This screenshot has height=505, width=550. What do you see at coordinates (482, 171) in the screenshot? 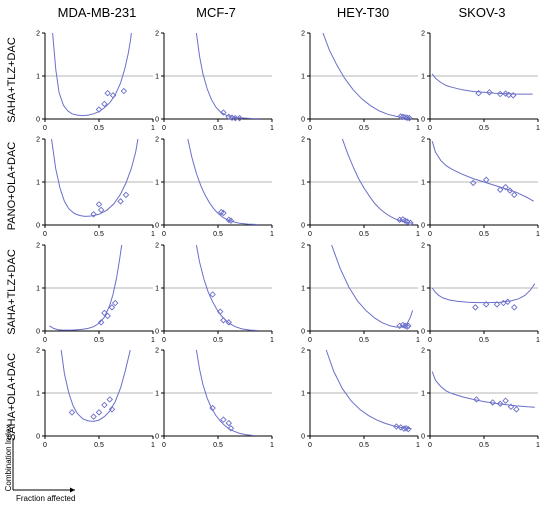
I see `panel-r2-c4-fit-curve` at bounding box center [482, 171].